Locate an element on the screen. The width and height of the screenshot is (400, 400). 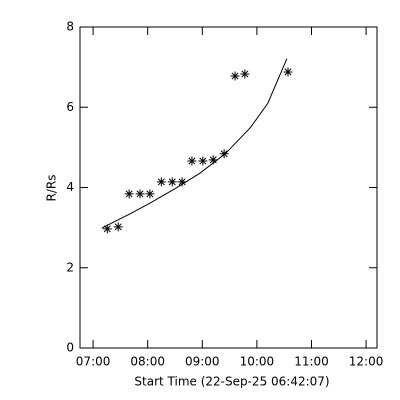
y-tick-label: 8 is located at coordinates (70, 27).